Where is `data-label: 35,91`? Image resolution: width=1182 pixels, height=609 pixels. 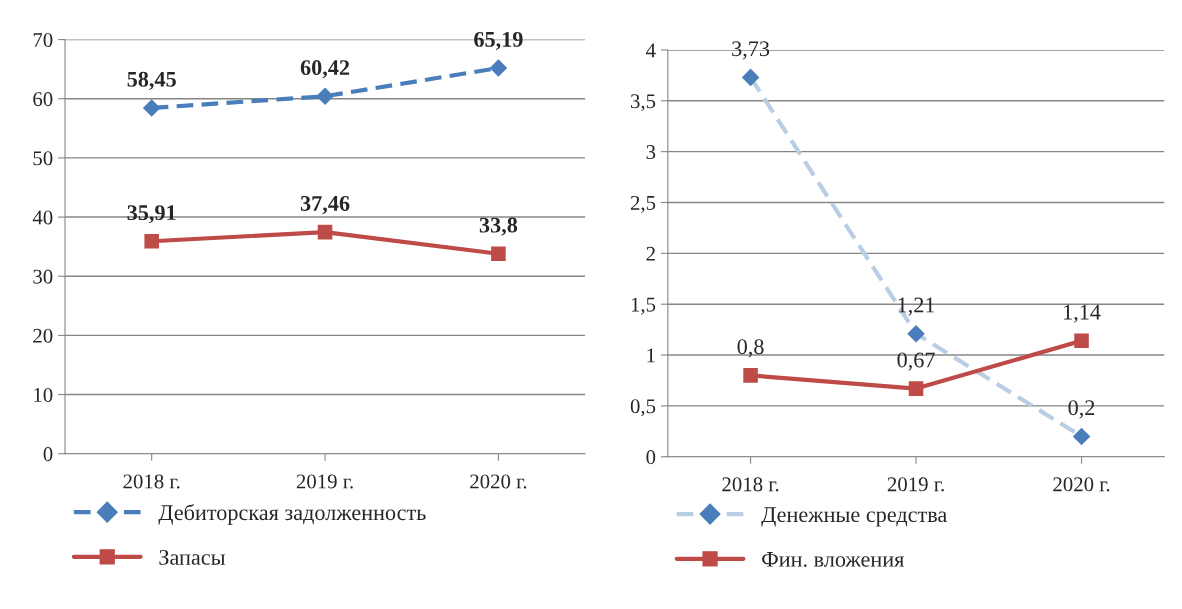
data-label: 35,91 is located at coordinates (151, 214).